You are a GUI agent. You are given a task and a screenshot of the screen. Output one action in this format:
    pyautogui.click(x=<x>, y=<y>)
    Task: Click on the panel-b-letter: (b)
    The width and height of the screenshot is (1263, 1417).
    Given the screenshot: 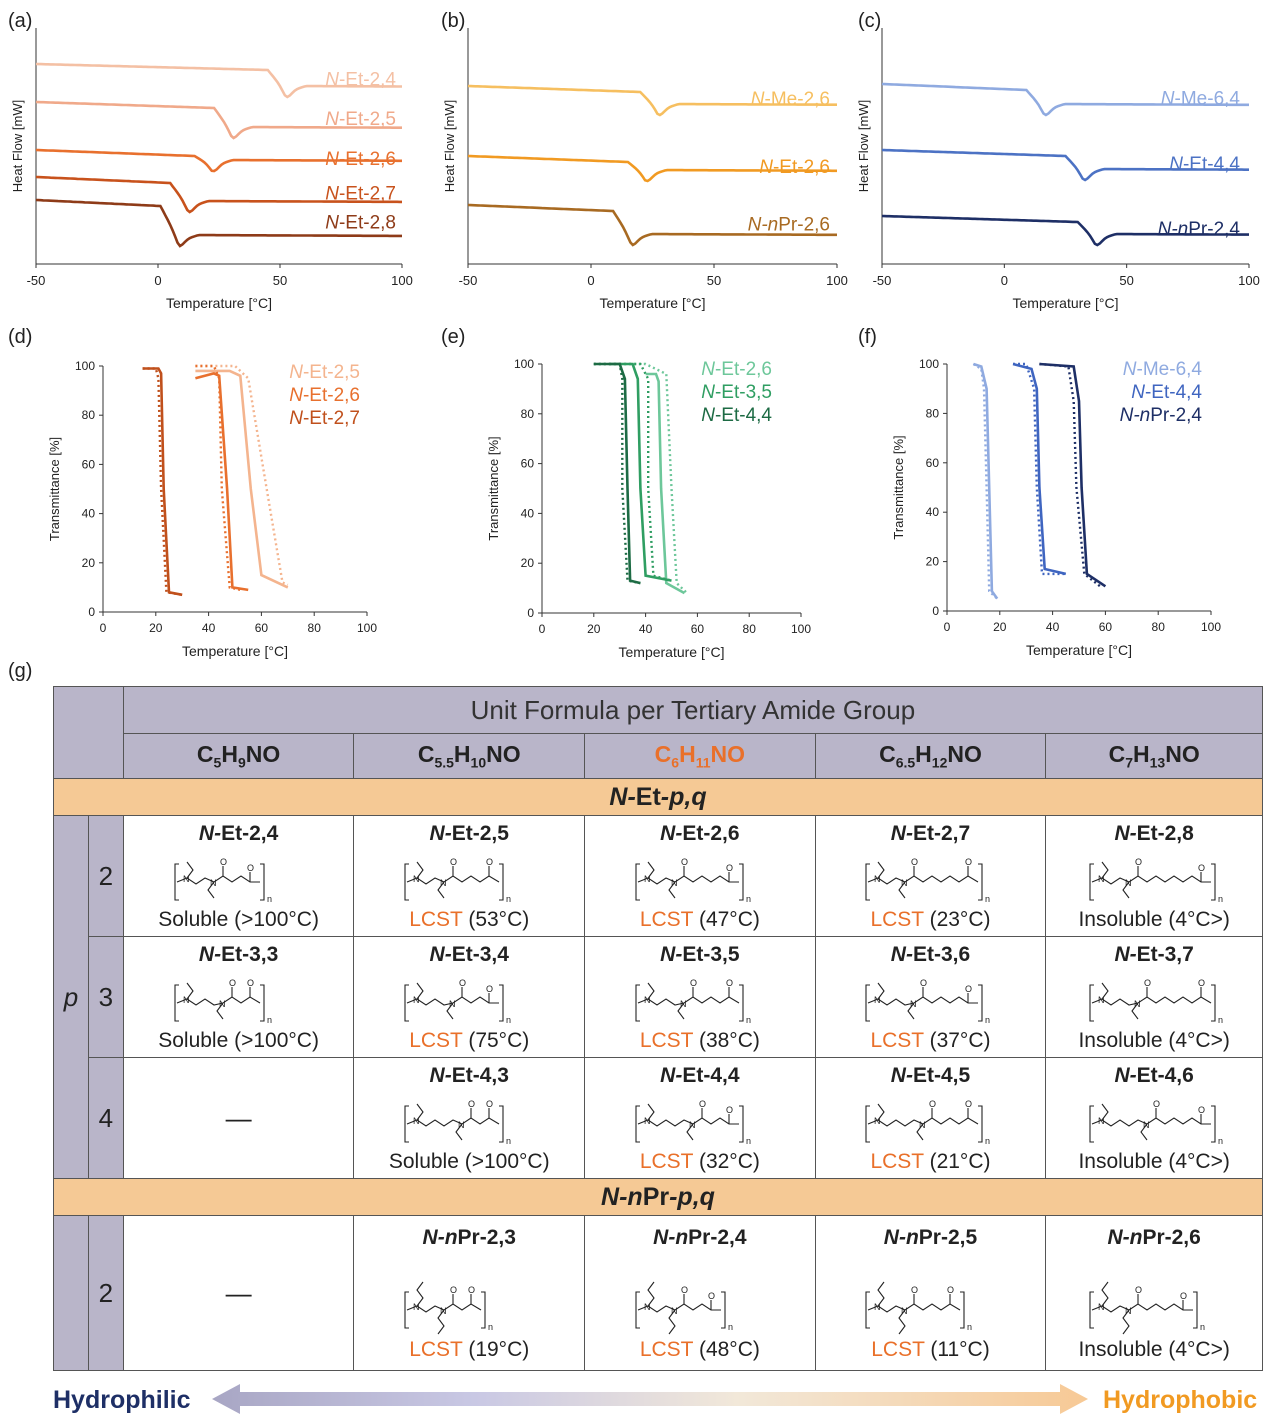 What is the action you would take?
    pyautogui.click(x=453, y=21)
    